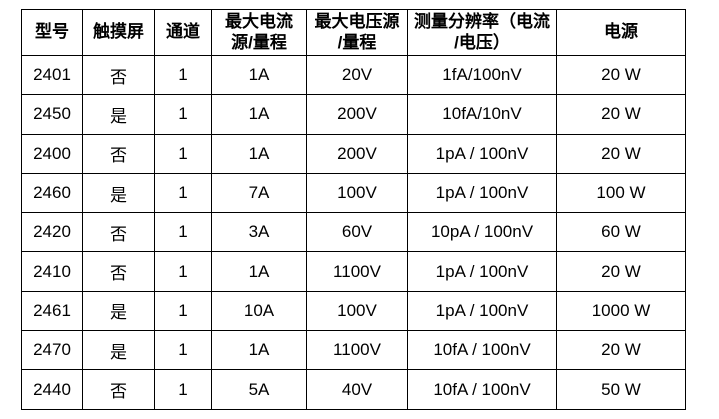 The width and height of the screenshot is (719, 419). I want to click on table-cell: 7A, so click(259, 193).